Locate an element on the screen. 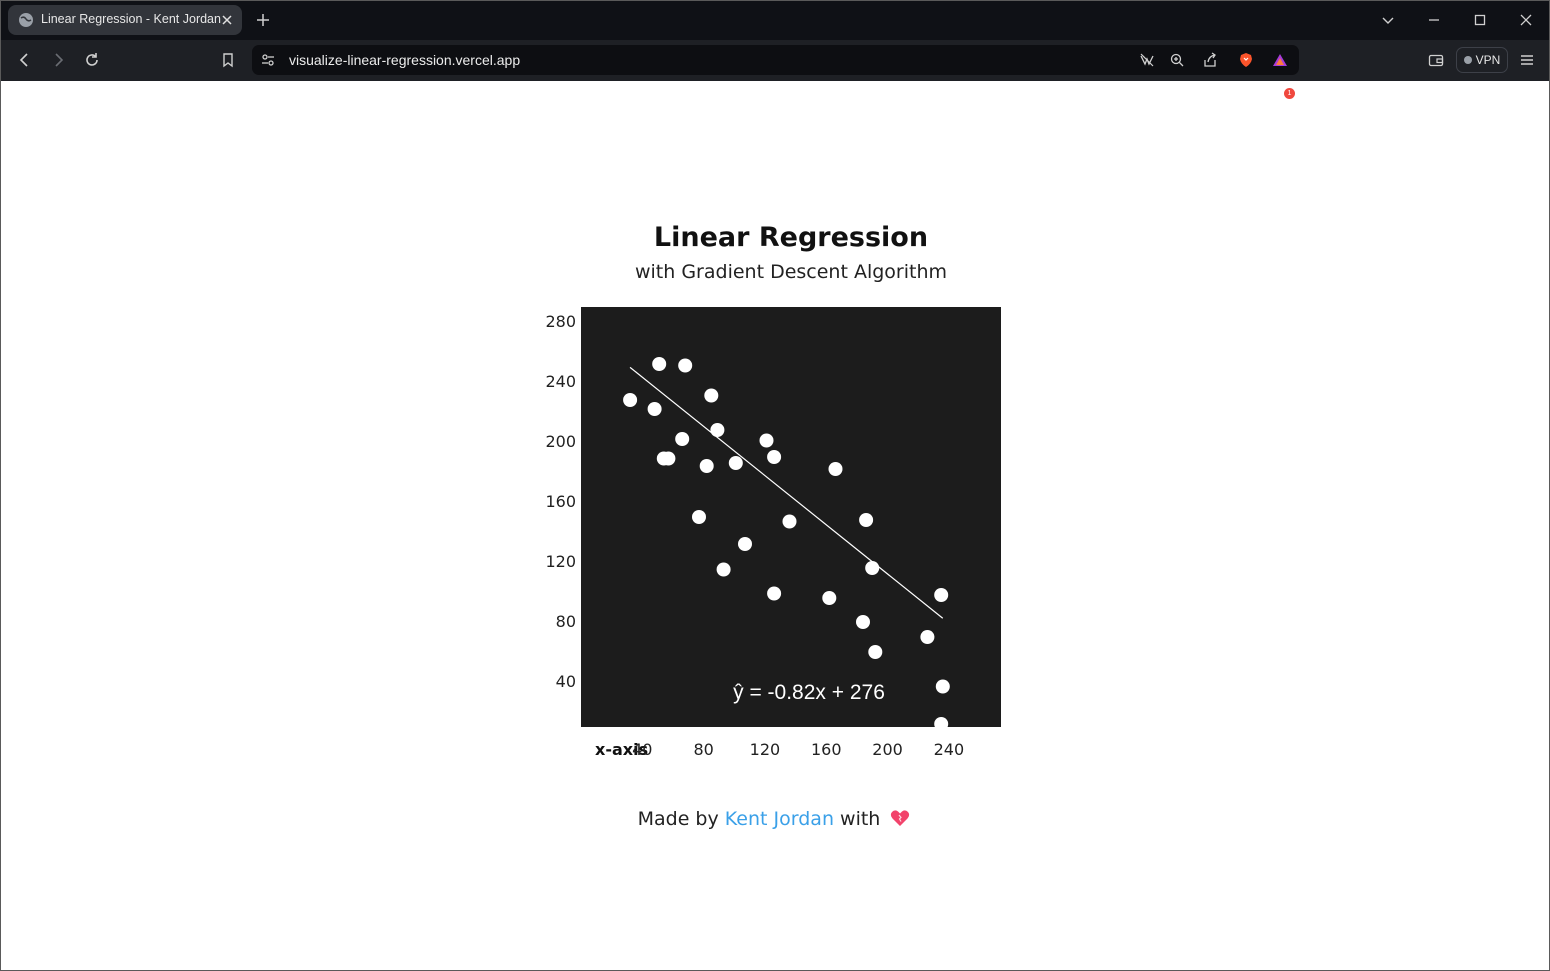  x-tick-label: 160 is located at coordinates (826, 749).